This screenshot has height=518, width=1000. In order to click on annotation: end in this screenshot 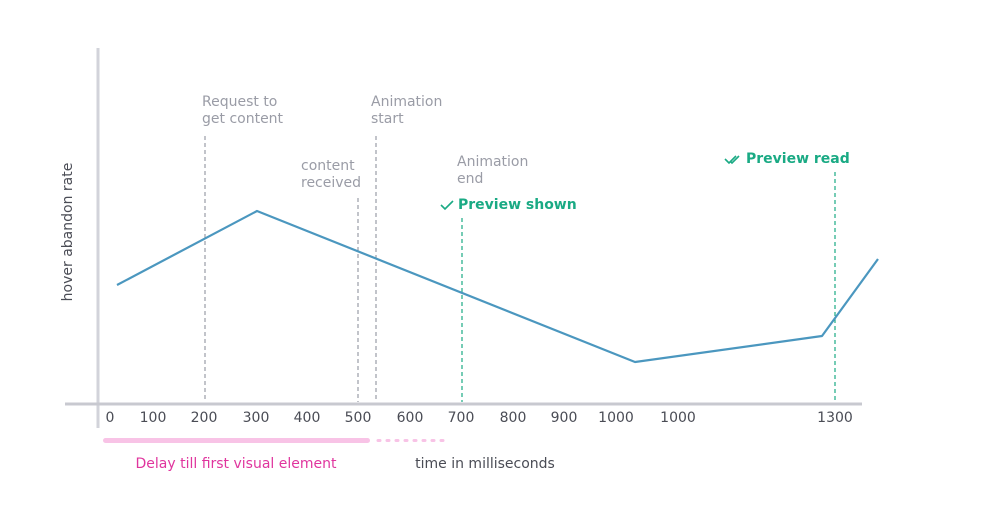, I will do `click(470, 179)`.